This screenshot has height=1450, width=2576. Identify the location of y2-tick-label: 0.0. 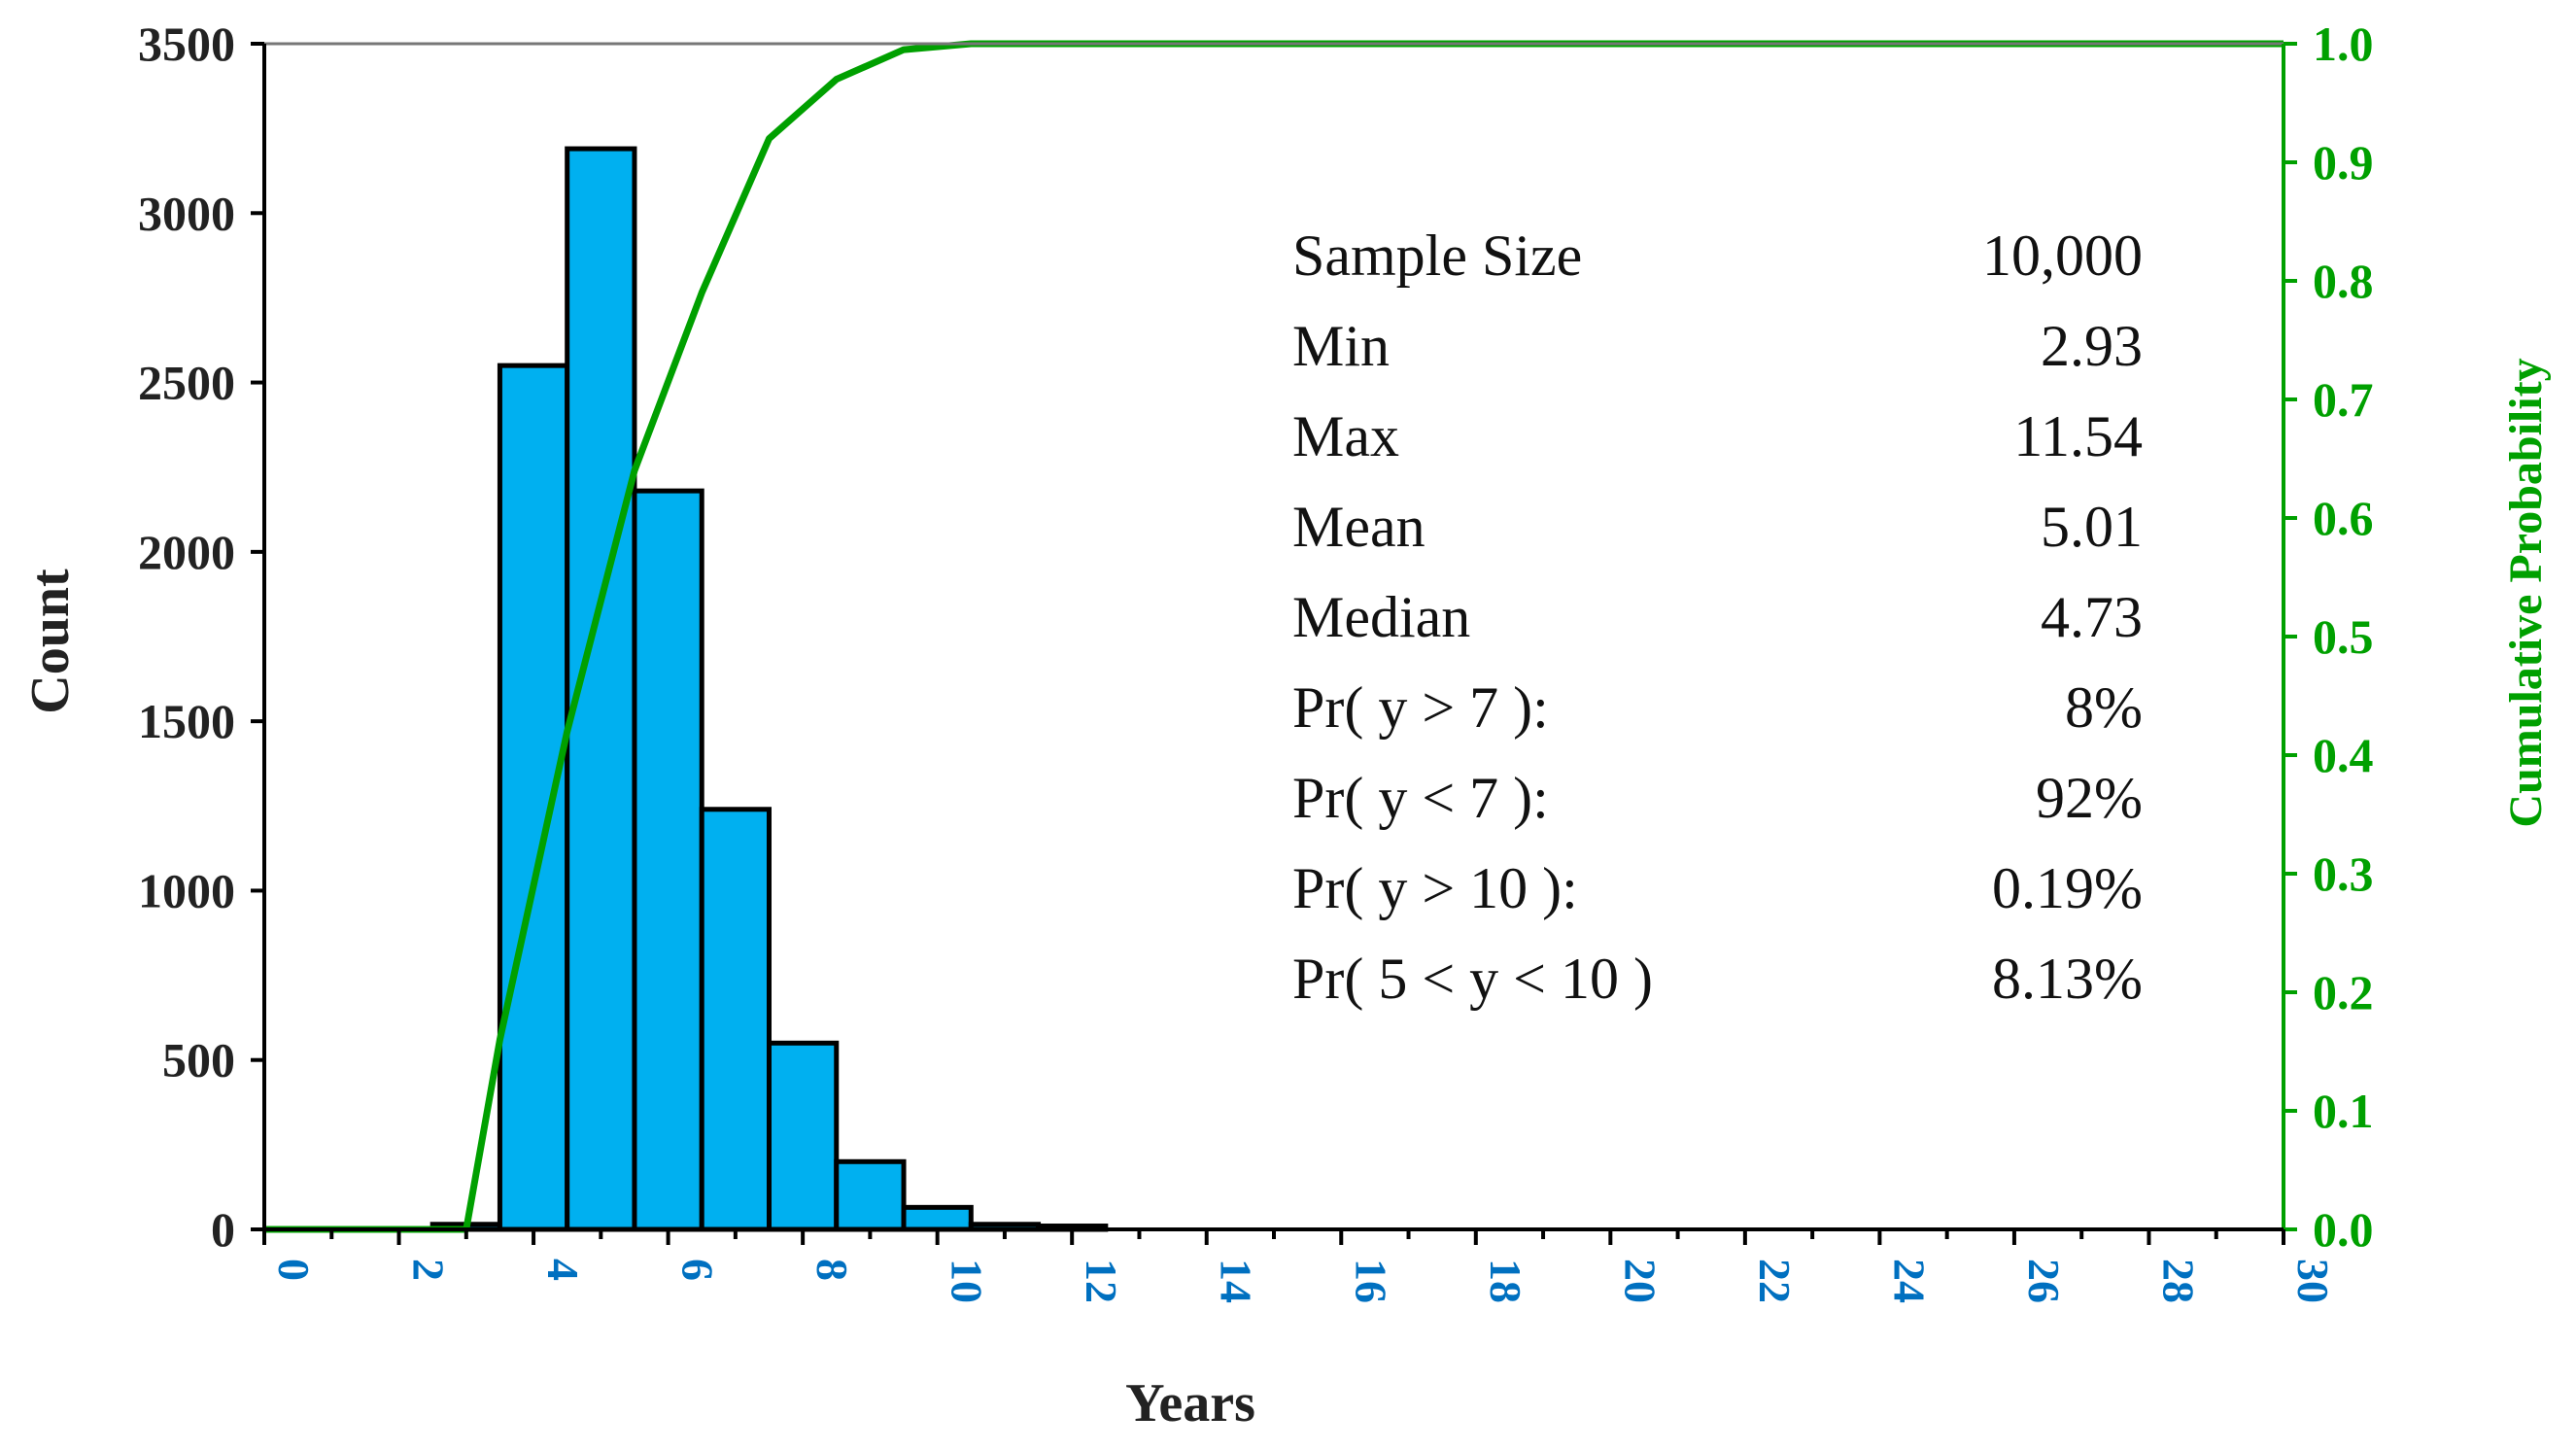
(2344, 1229).